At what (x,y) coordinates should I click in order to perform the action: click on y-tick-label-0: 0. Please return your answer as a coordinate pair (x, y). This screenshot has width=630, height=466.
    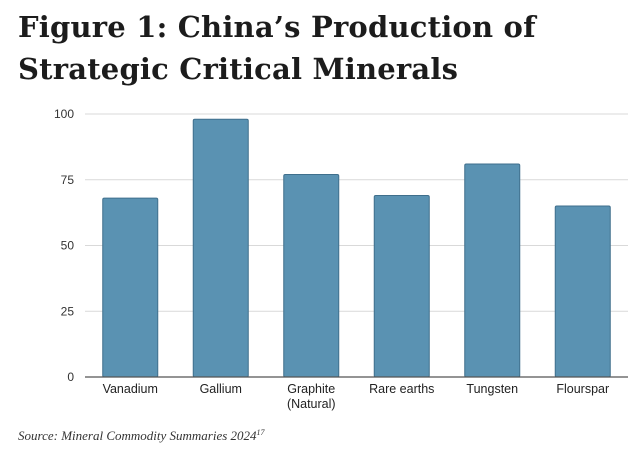
    Looking at the image, I should click on (70, 377).